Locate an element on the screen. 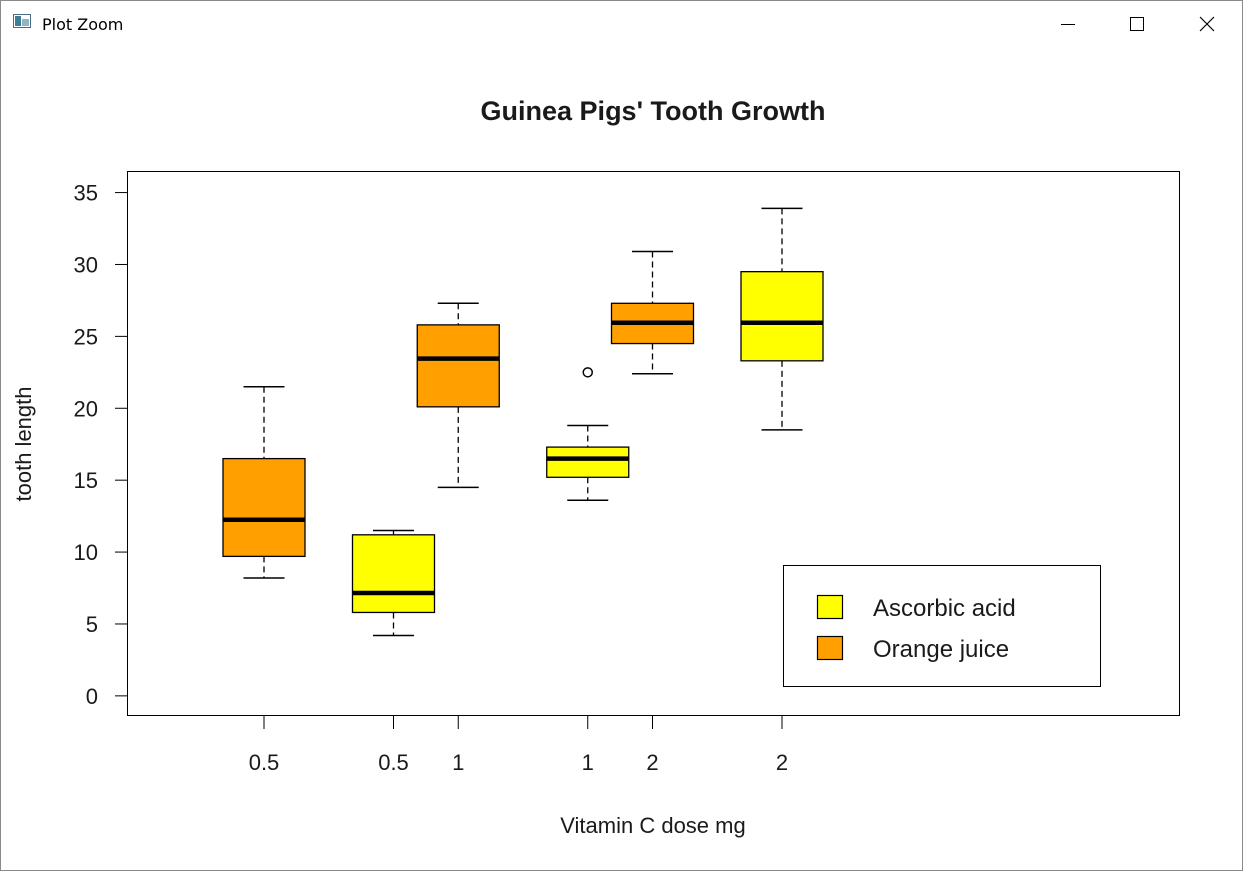 The width and height of the screenshot is (1243, 871). close-button is located at coordinates (1207, 24).